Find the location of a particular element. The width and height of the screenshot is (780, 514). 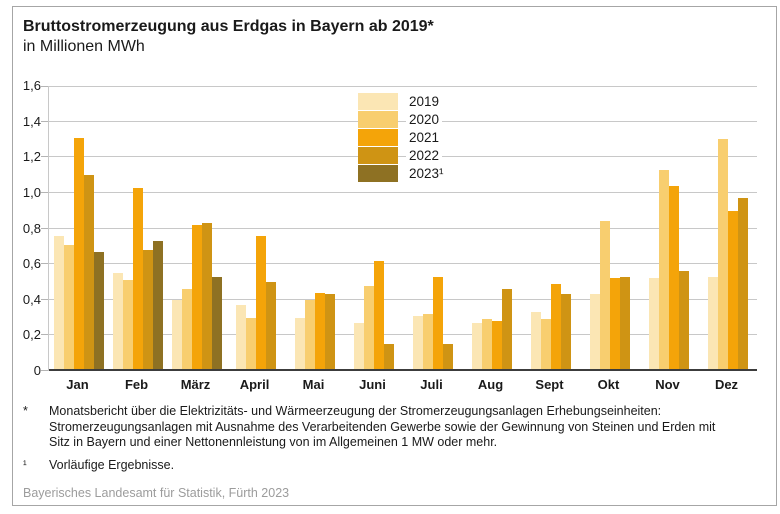

bar-2020-okt is located at coordinates (604, 296).